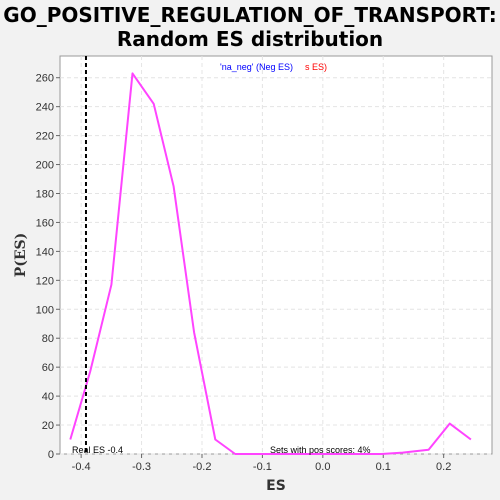 This screenshot has width=500, height=500. What do you see at coordinates (45, 281) in the screenshot?
I see `y-tick-label: 120` at bounding box center [45, 281].